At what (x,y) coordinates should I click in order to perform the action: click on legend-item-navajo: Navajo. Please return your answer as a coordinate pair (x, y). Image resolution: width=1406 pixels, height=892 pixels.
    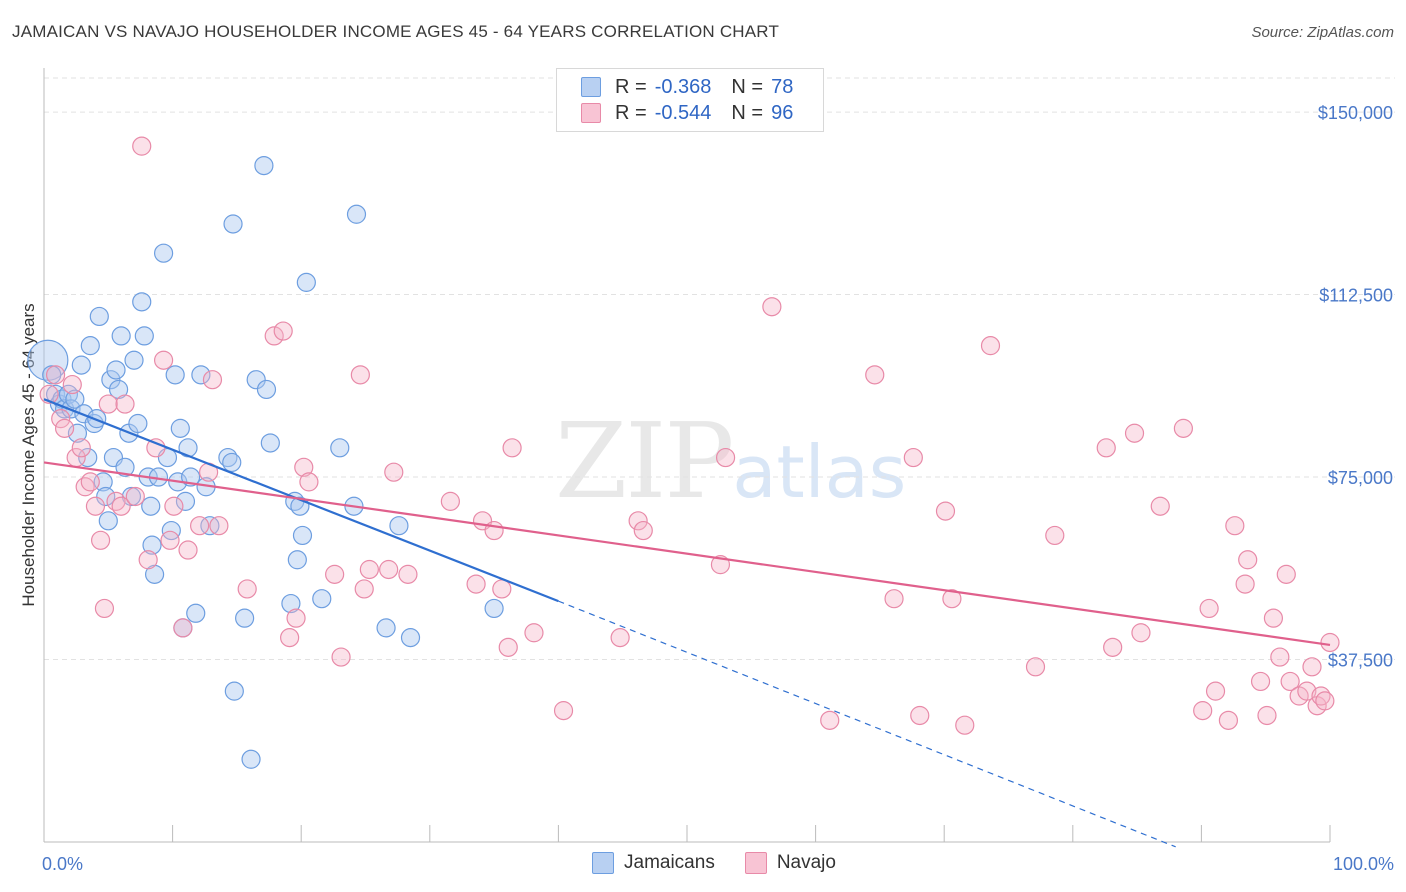
    Looking at the image, I should click on (790, 863).